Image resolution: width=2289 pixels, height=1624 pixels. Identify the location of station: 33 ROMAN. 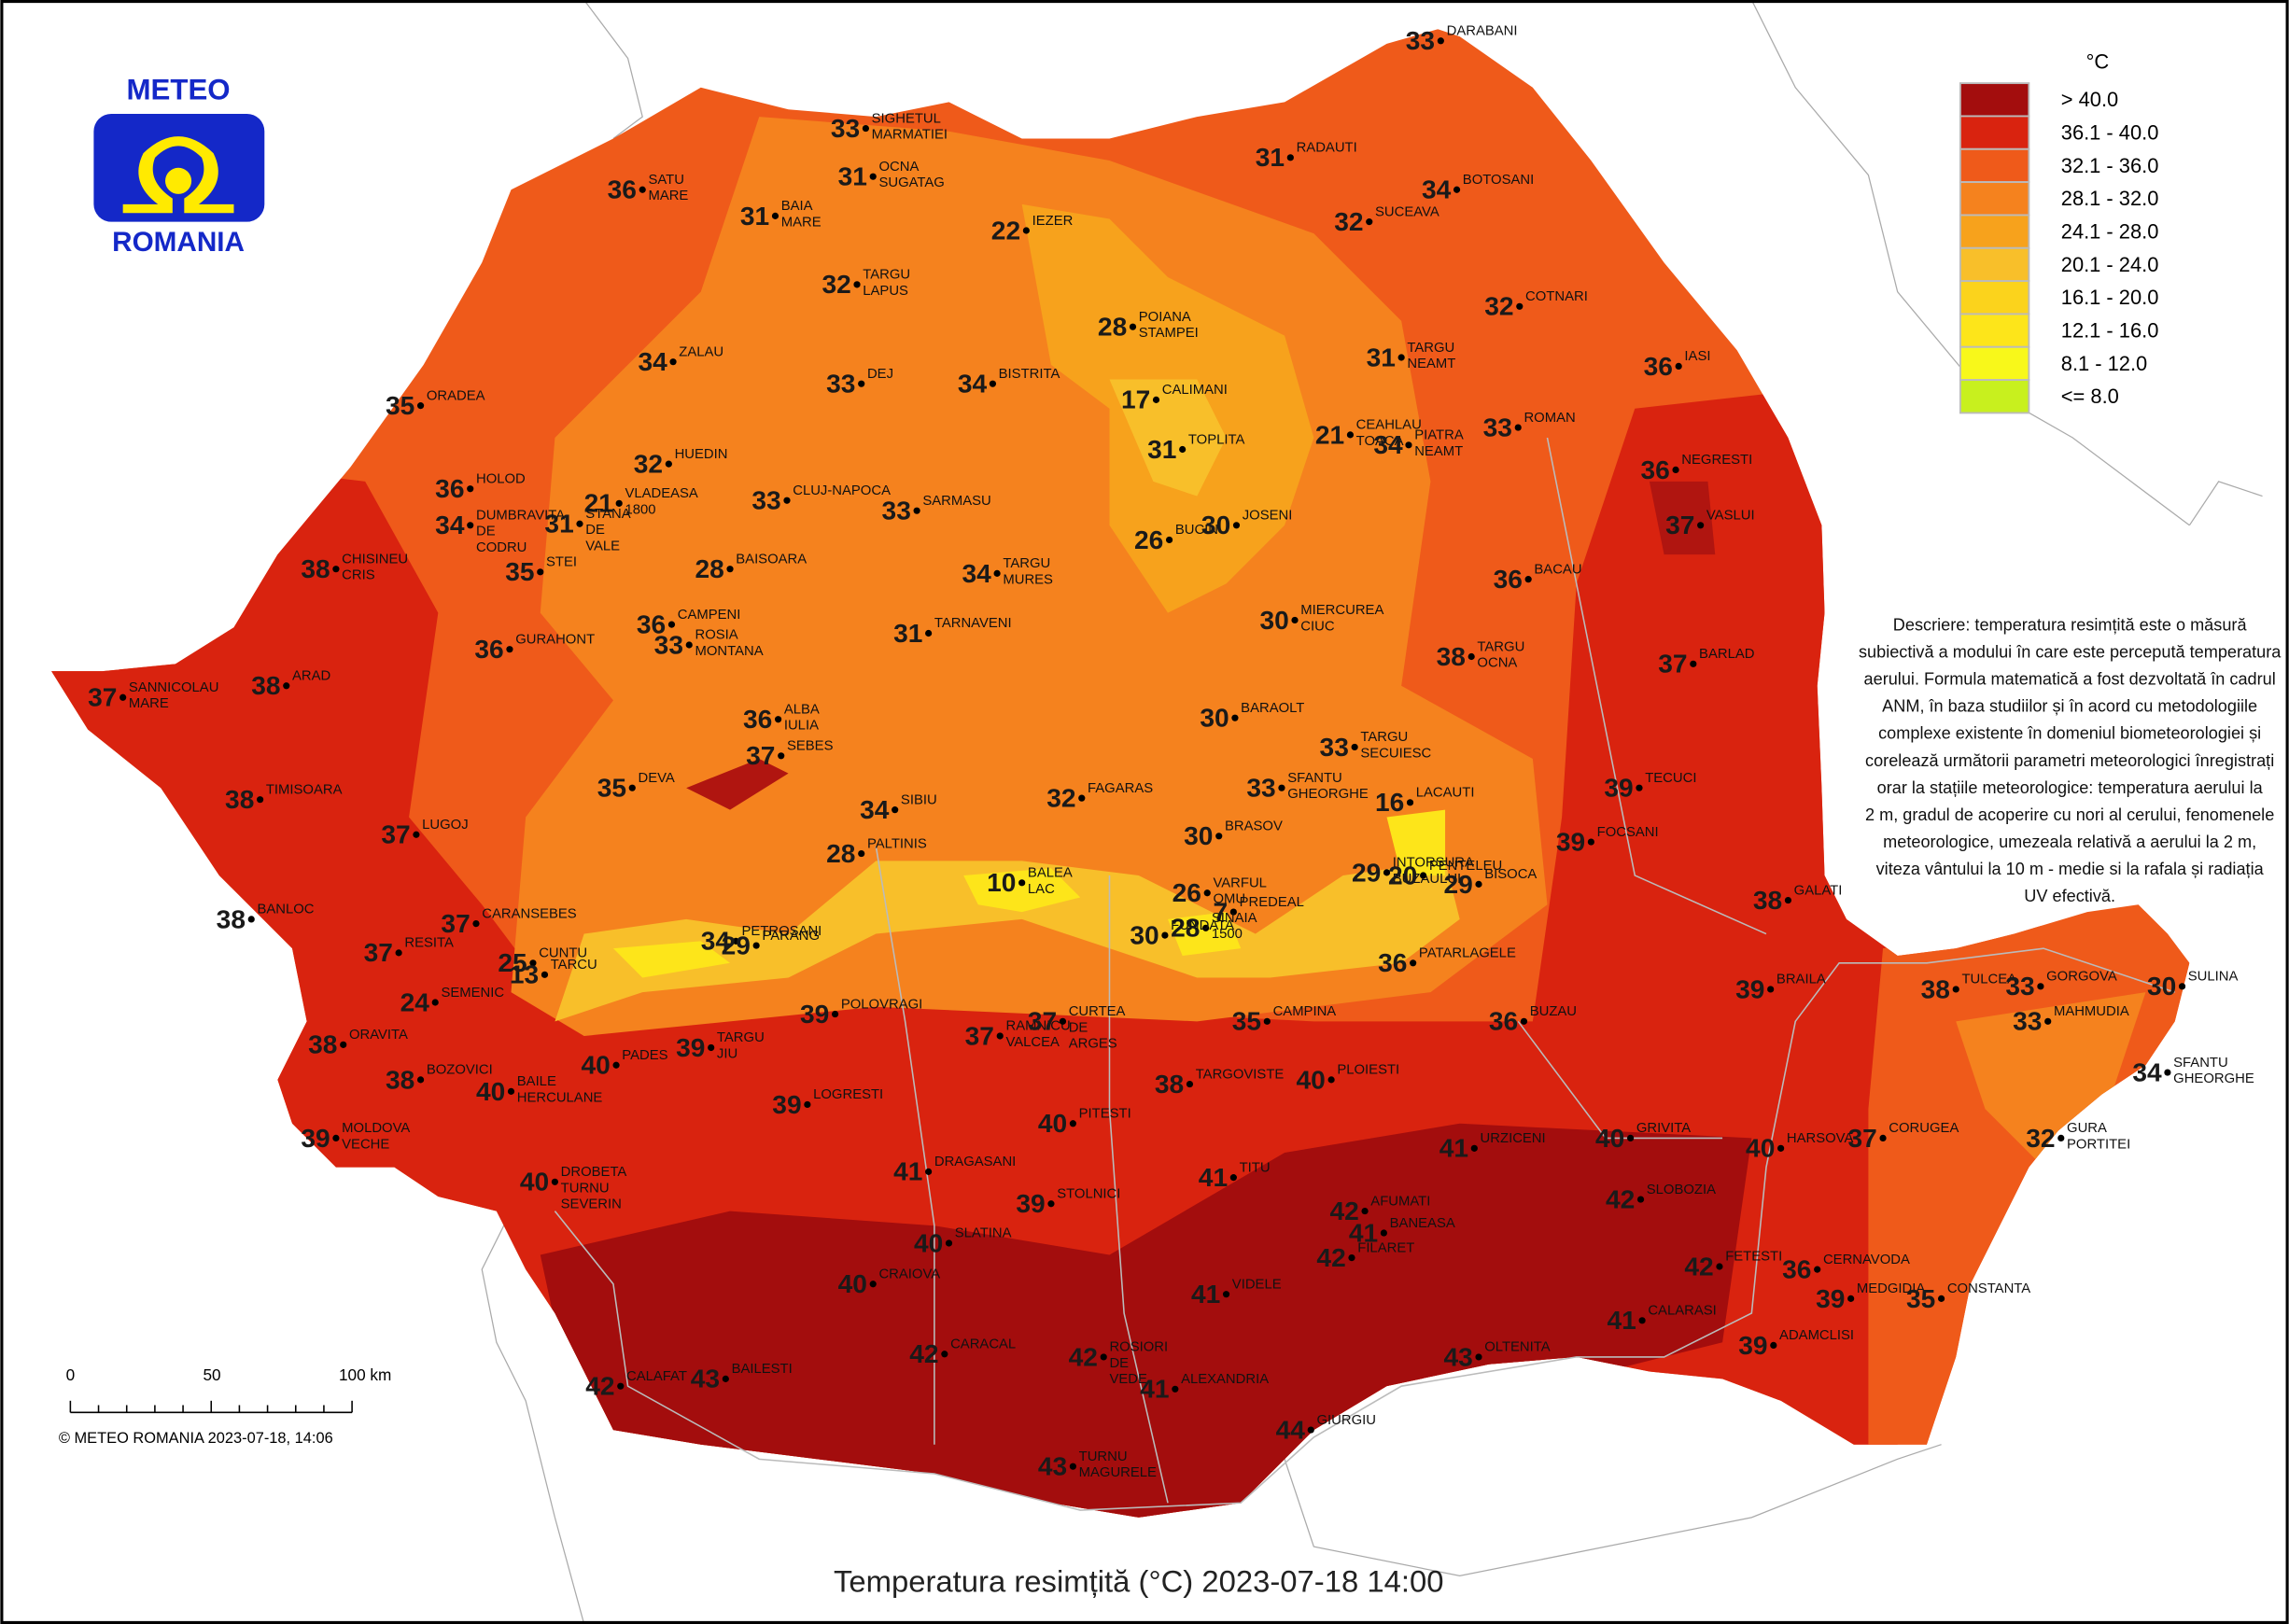
(1529, 426).